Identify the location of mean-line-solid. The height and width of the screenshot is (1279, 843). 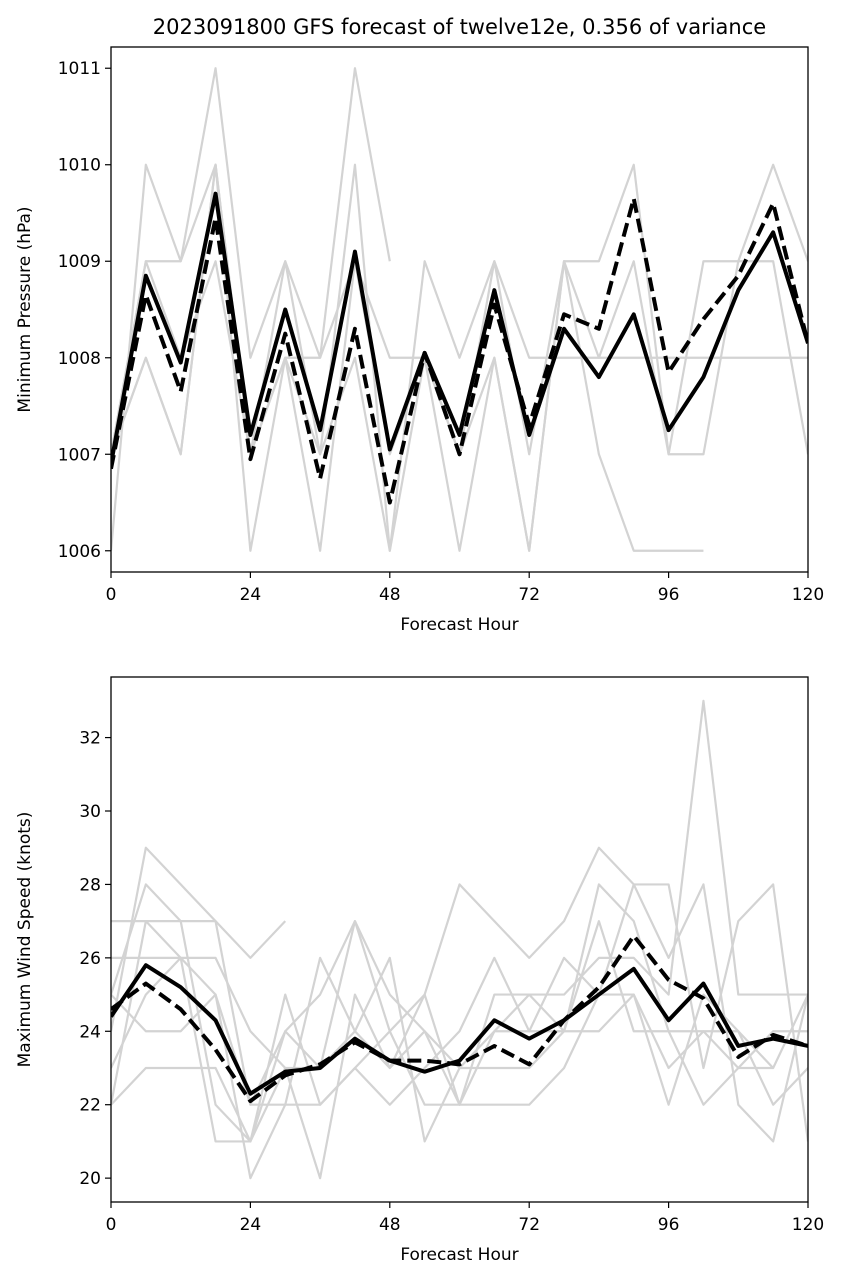
(459, 1029).